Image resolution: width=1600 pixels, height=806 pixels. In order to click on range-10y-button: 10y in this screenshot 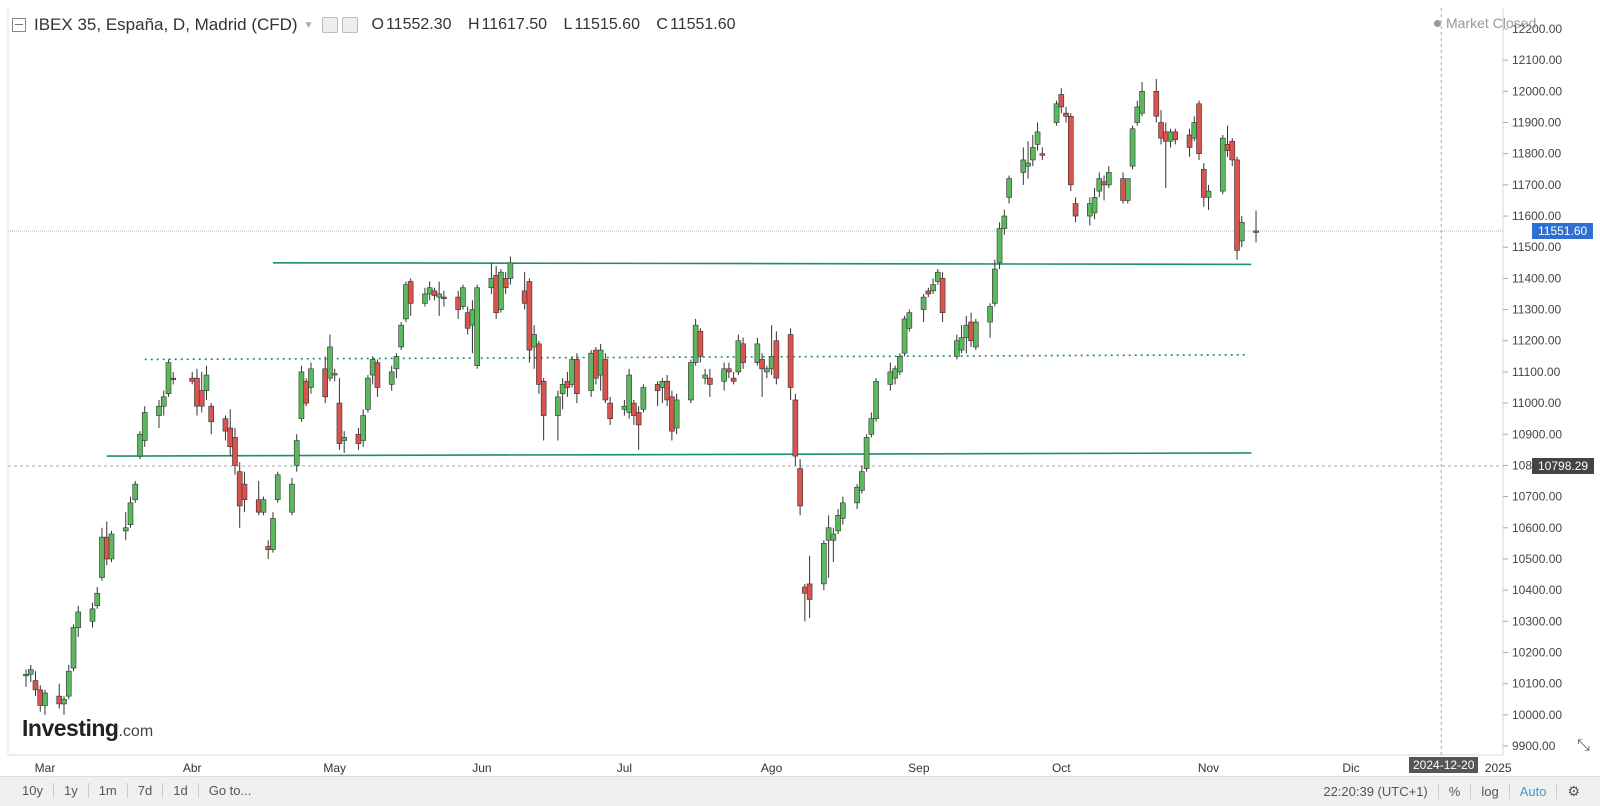, I will do `click(33, 790)`.